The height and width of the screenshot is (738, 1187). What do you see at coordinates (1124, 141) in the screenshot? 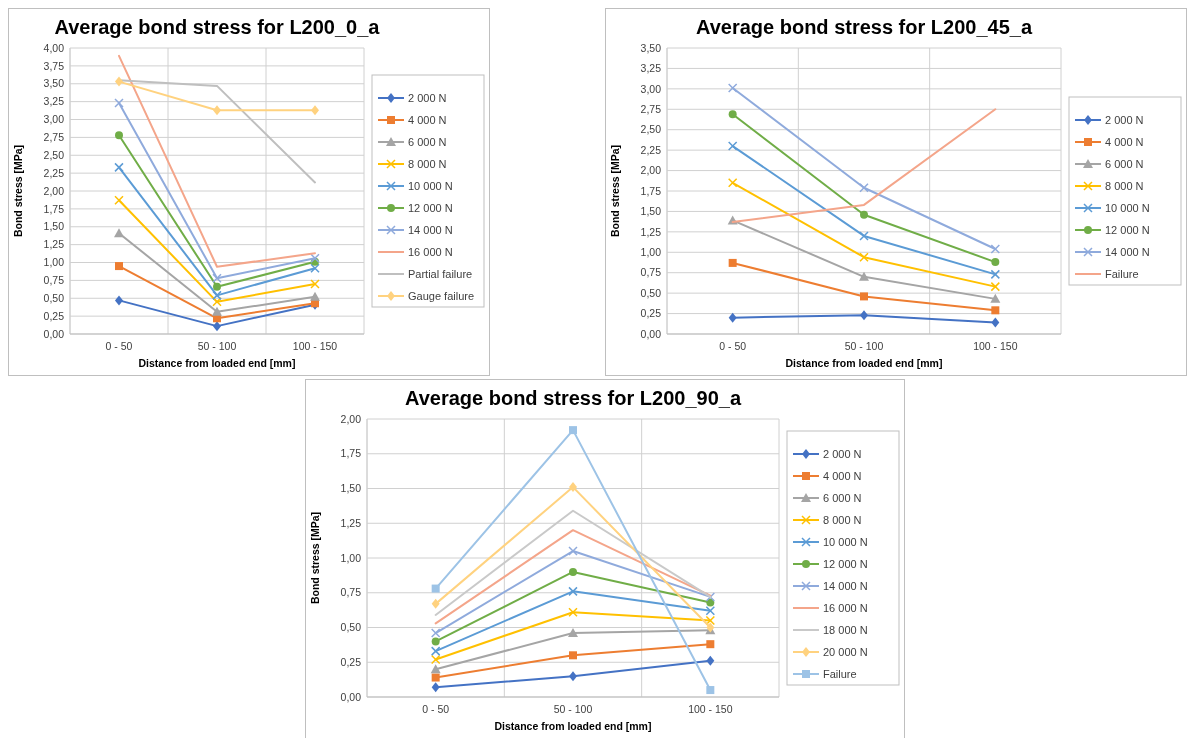
I see `legend-label: 4 000 N` at bounding box center [1124, 141].